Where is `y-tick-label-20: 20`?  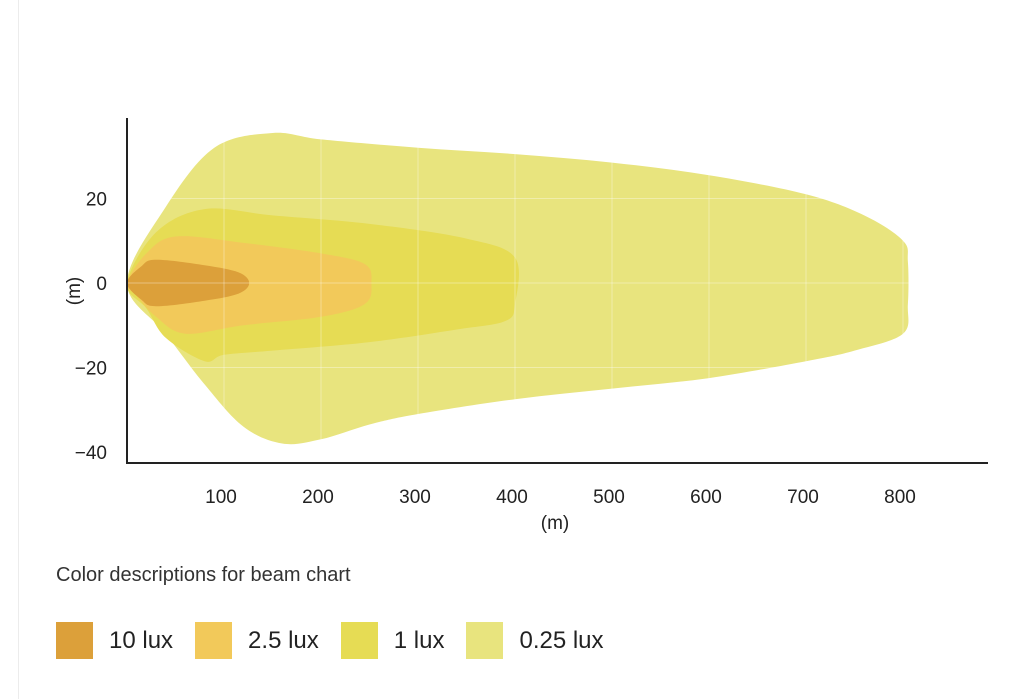
y-tick-label-20: 20 is located at coordinates (96, 200).